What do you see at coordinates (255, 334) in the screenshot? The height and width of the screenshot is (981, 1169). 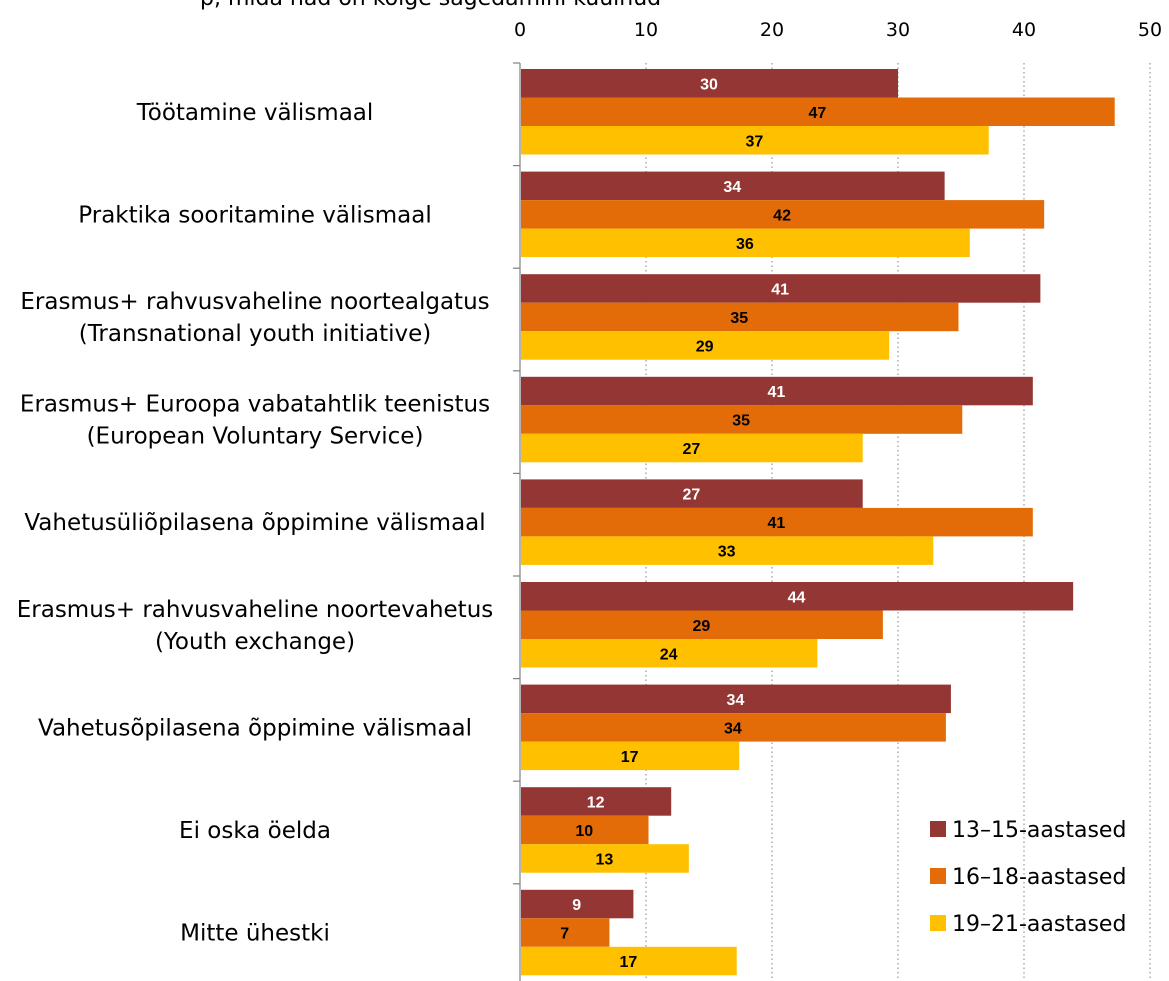 I see `category-label: (Transnational youth initiative)` at bounding box center [255, 334].